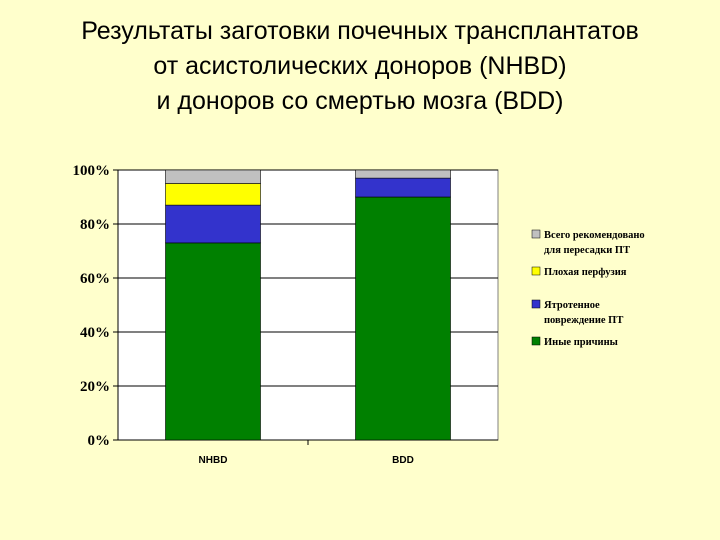 This screenshot has width=720, height=540. Describe the element at coordinates (213, 460) in the screenshot. I see `x-category-label: NHBD` at that location.